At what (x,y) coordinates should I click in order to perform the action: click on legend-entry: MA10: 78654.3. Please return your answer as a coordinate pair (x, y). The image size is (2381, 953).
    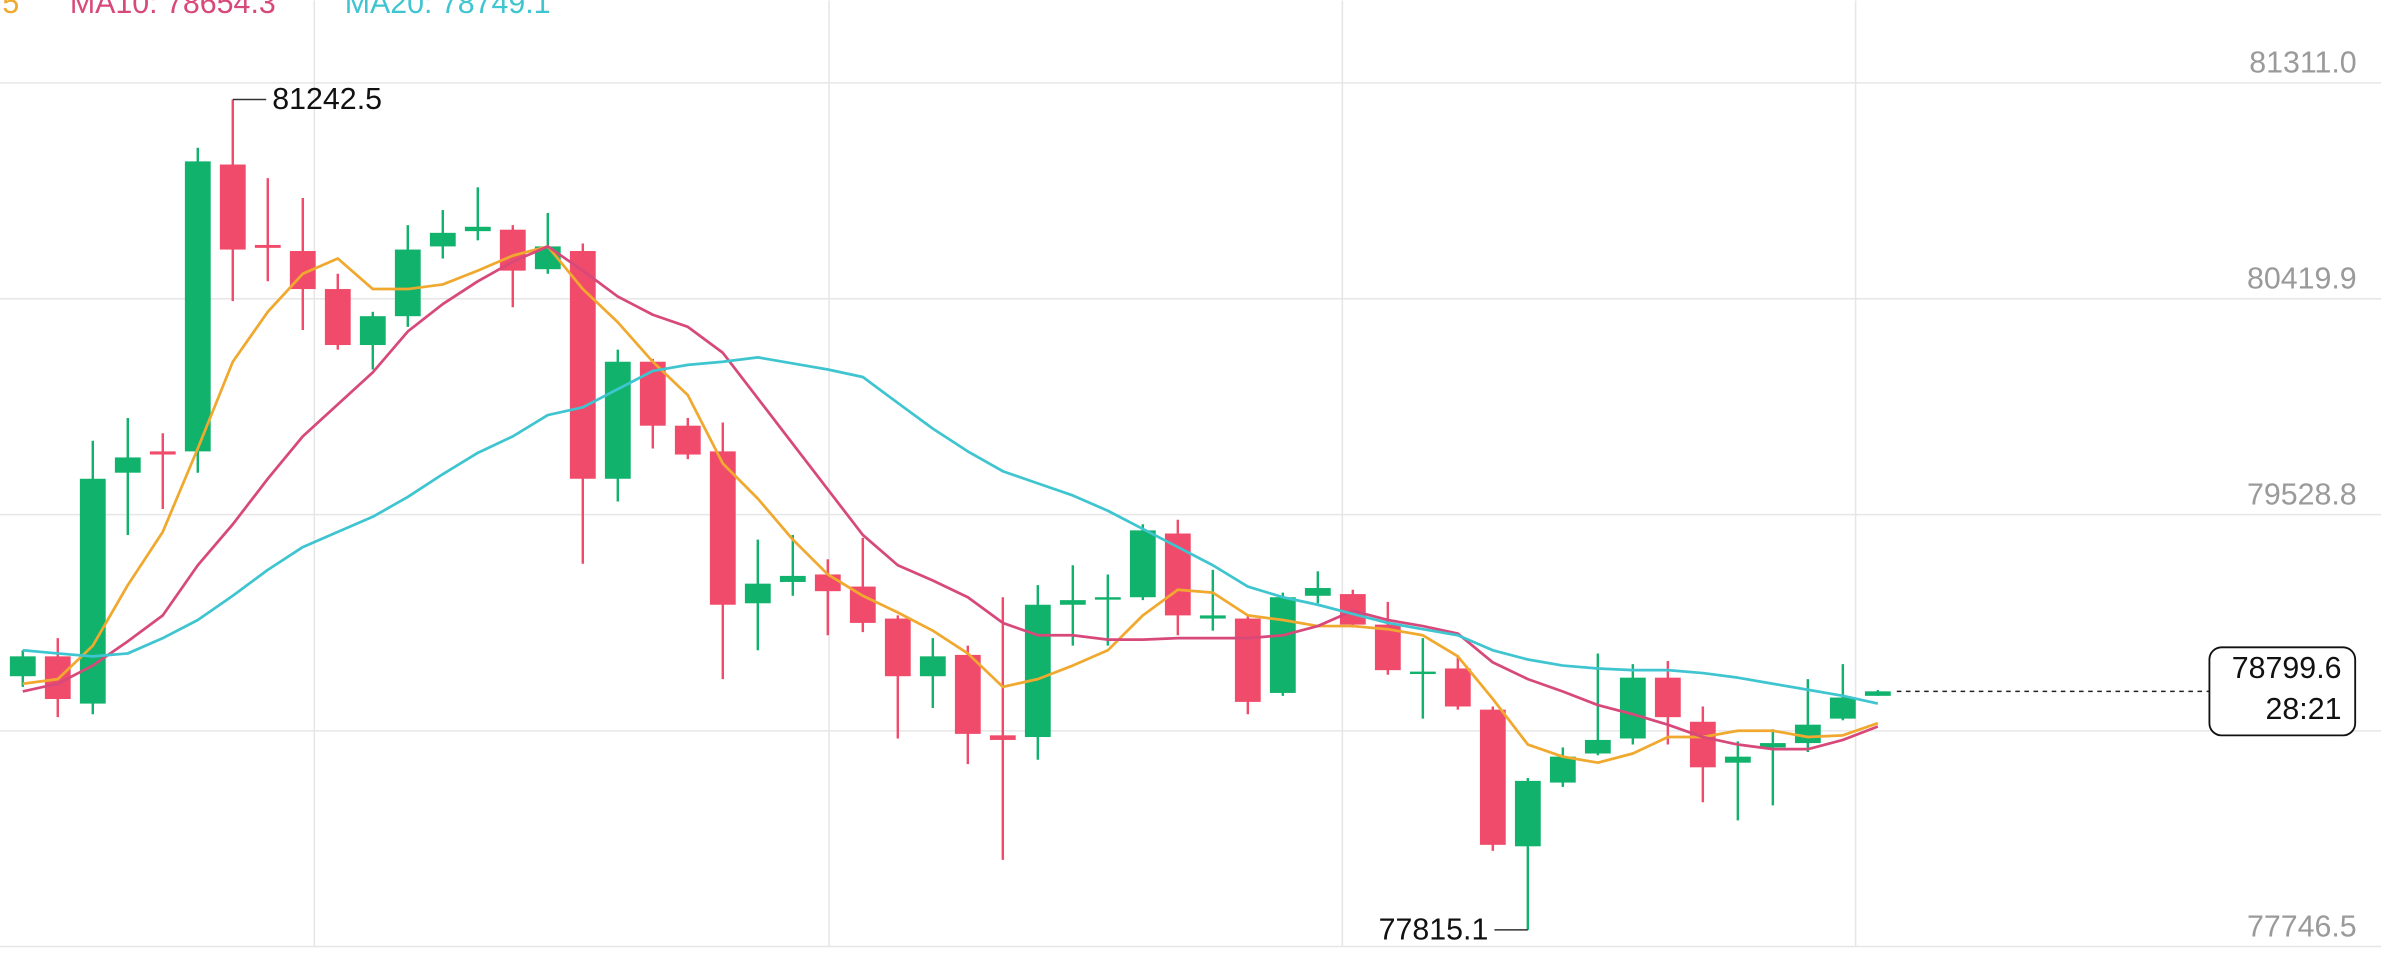
    Looking at the image, I should click on (173, 10).